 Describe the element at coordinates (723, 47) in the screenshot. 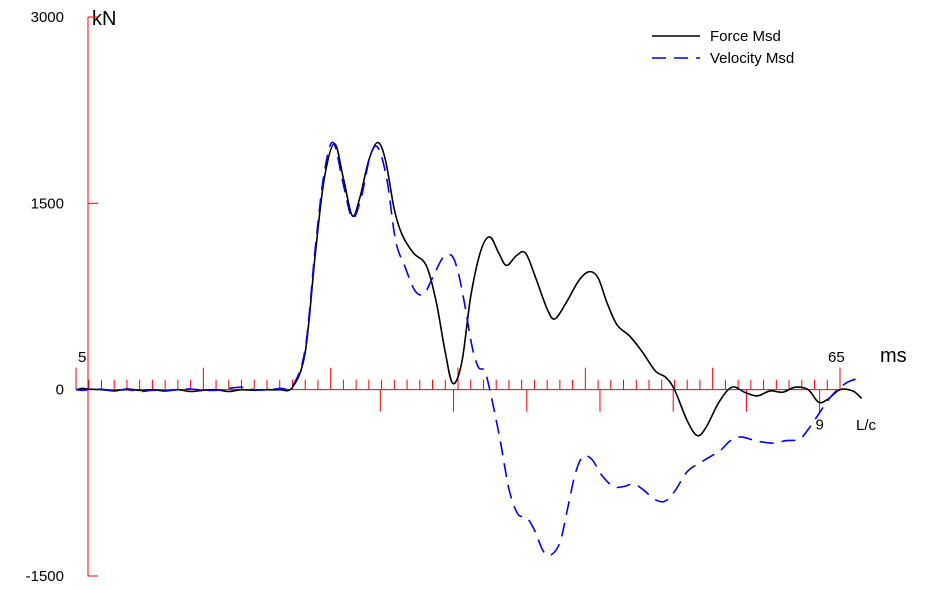

I see `legend: Force Msd Velocity Msd` at that location.